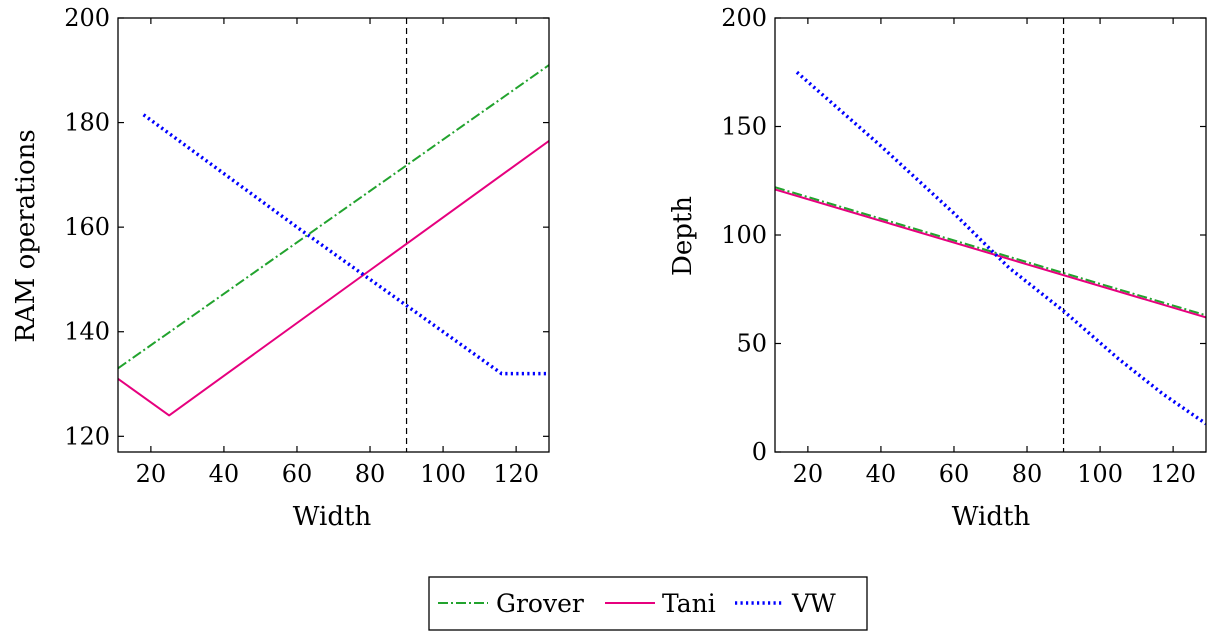 The width and height of the screenshot is (1214, 631). Describe the element at coordinates (87, 332) in the screenshot. I see `y-tick-label: 140` at that location.